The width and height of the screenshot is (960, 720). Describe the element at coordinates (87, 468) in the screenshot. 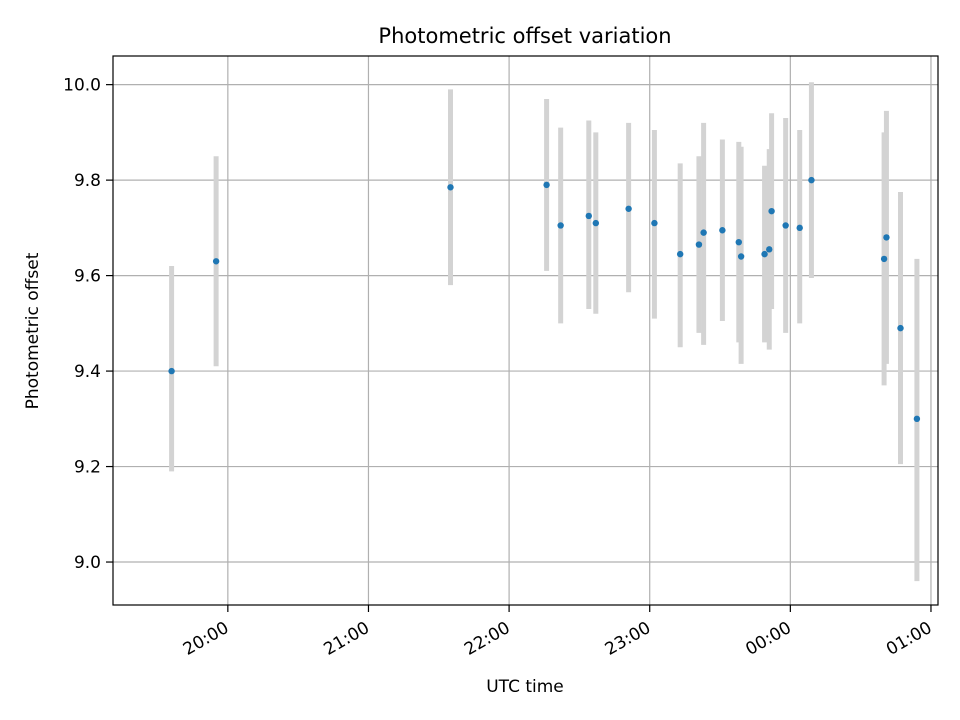

I see `y-tick-label: 9.2` at that location.